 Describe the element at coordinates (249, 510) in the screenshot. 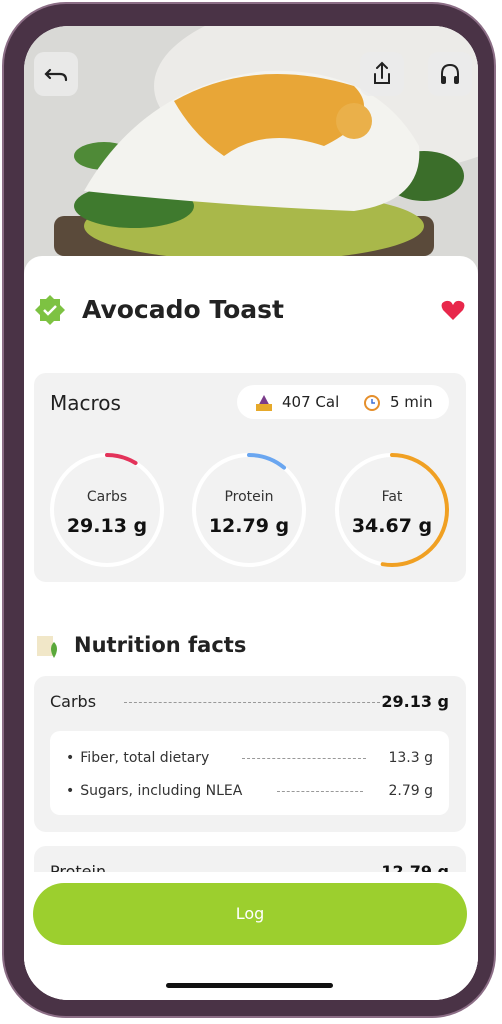

I see `macro-rings` at that location.